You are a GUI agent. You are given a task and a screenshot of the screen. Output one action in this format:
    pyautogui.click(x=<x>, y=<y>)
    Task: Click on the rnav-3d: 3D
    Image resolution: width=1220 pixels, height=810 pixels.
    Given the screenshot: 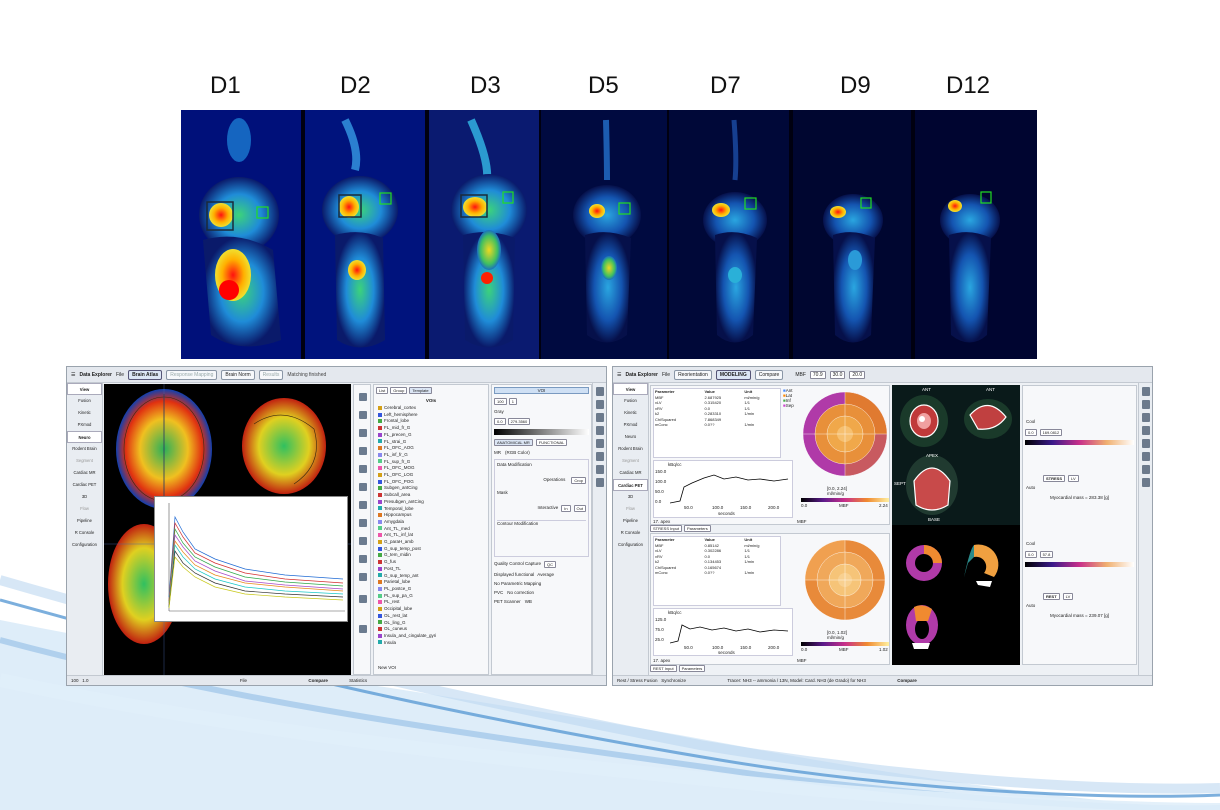 What is the action you would take?
    pyautogui.click(x=630, y=496)
    